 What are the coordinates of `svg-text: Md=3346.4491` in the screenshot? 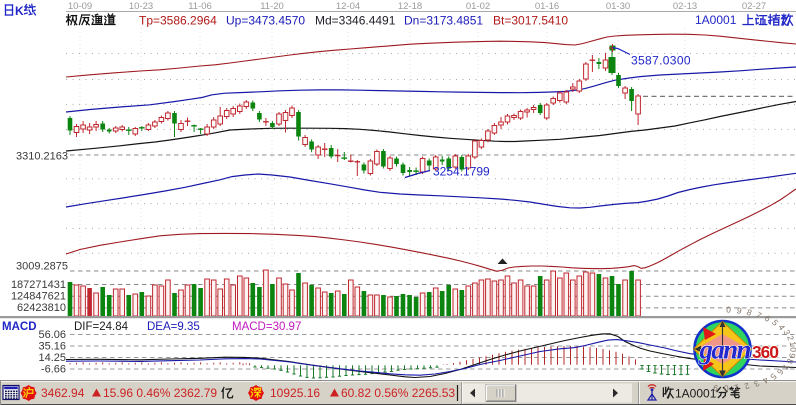 It's located at (355, 21).